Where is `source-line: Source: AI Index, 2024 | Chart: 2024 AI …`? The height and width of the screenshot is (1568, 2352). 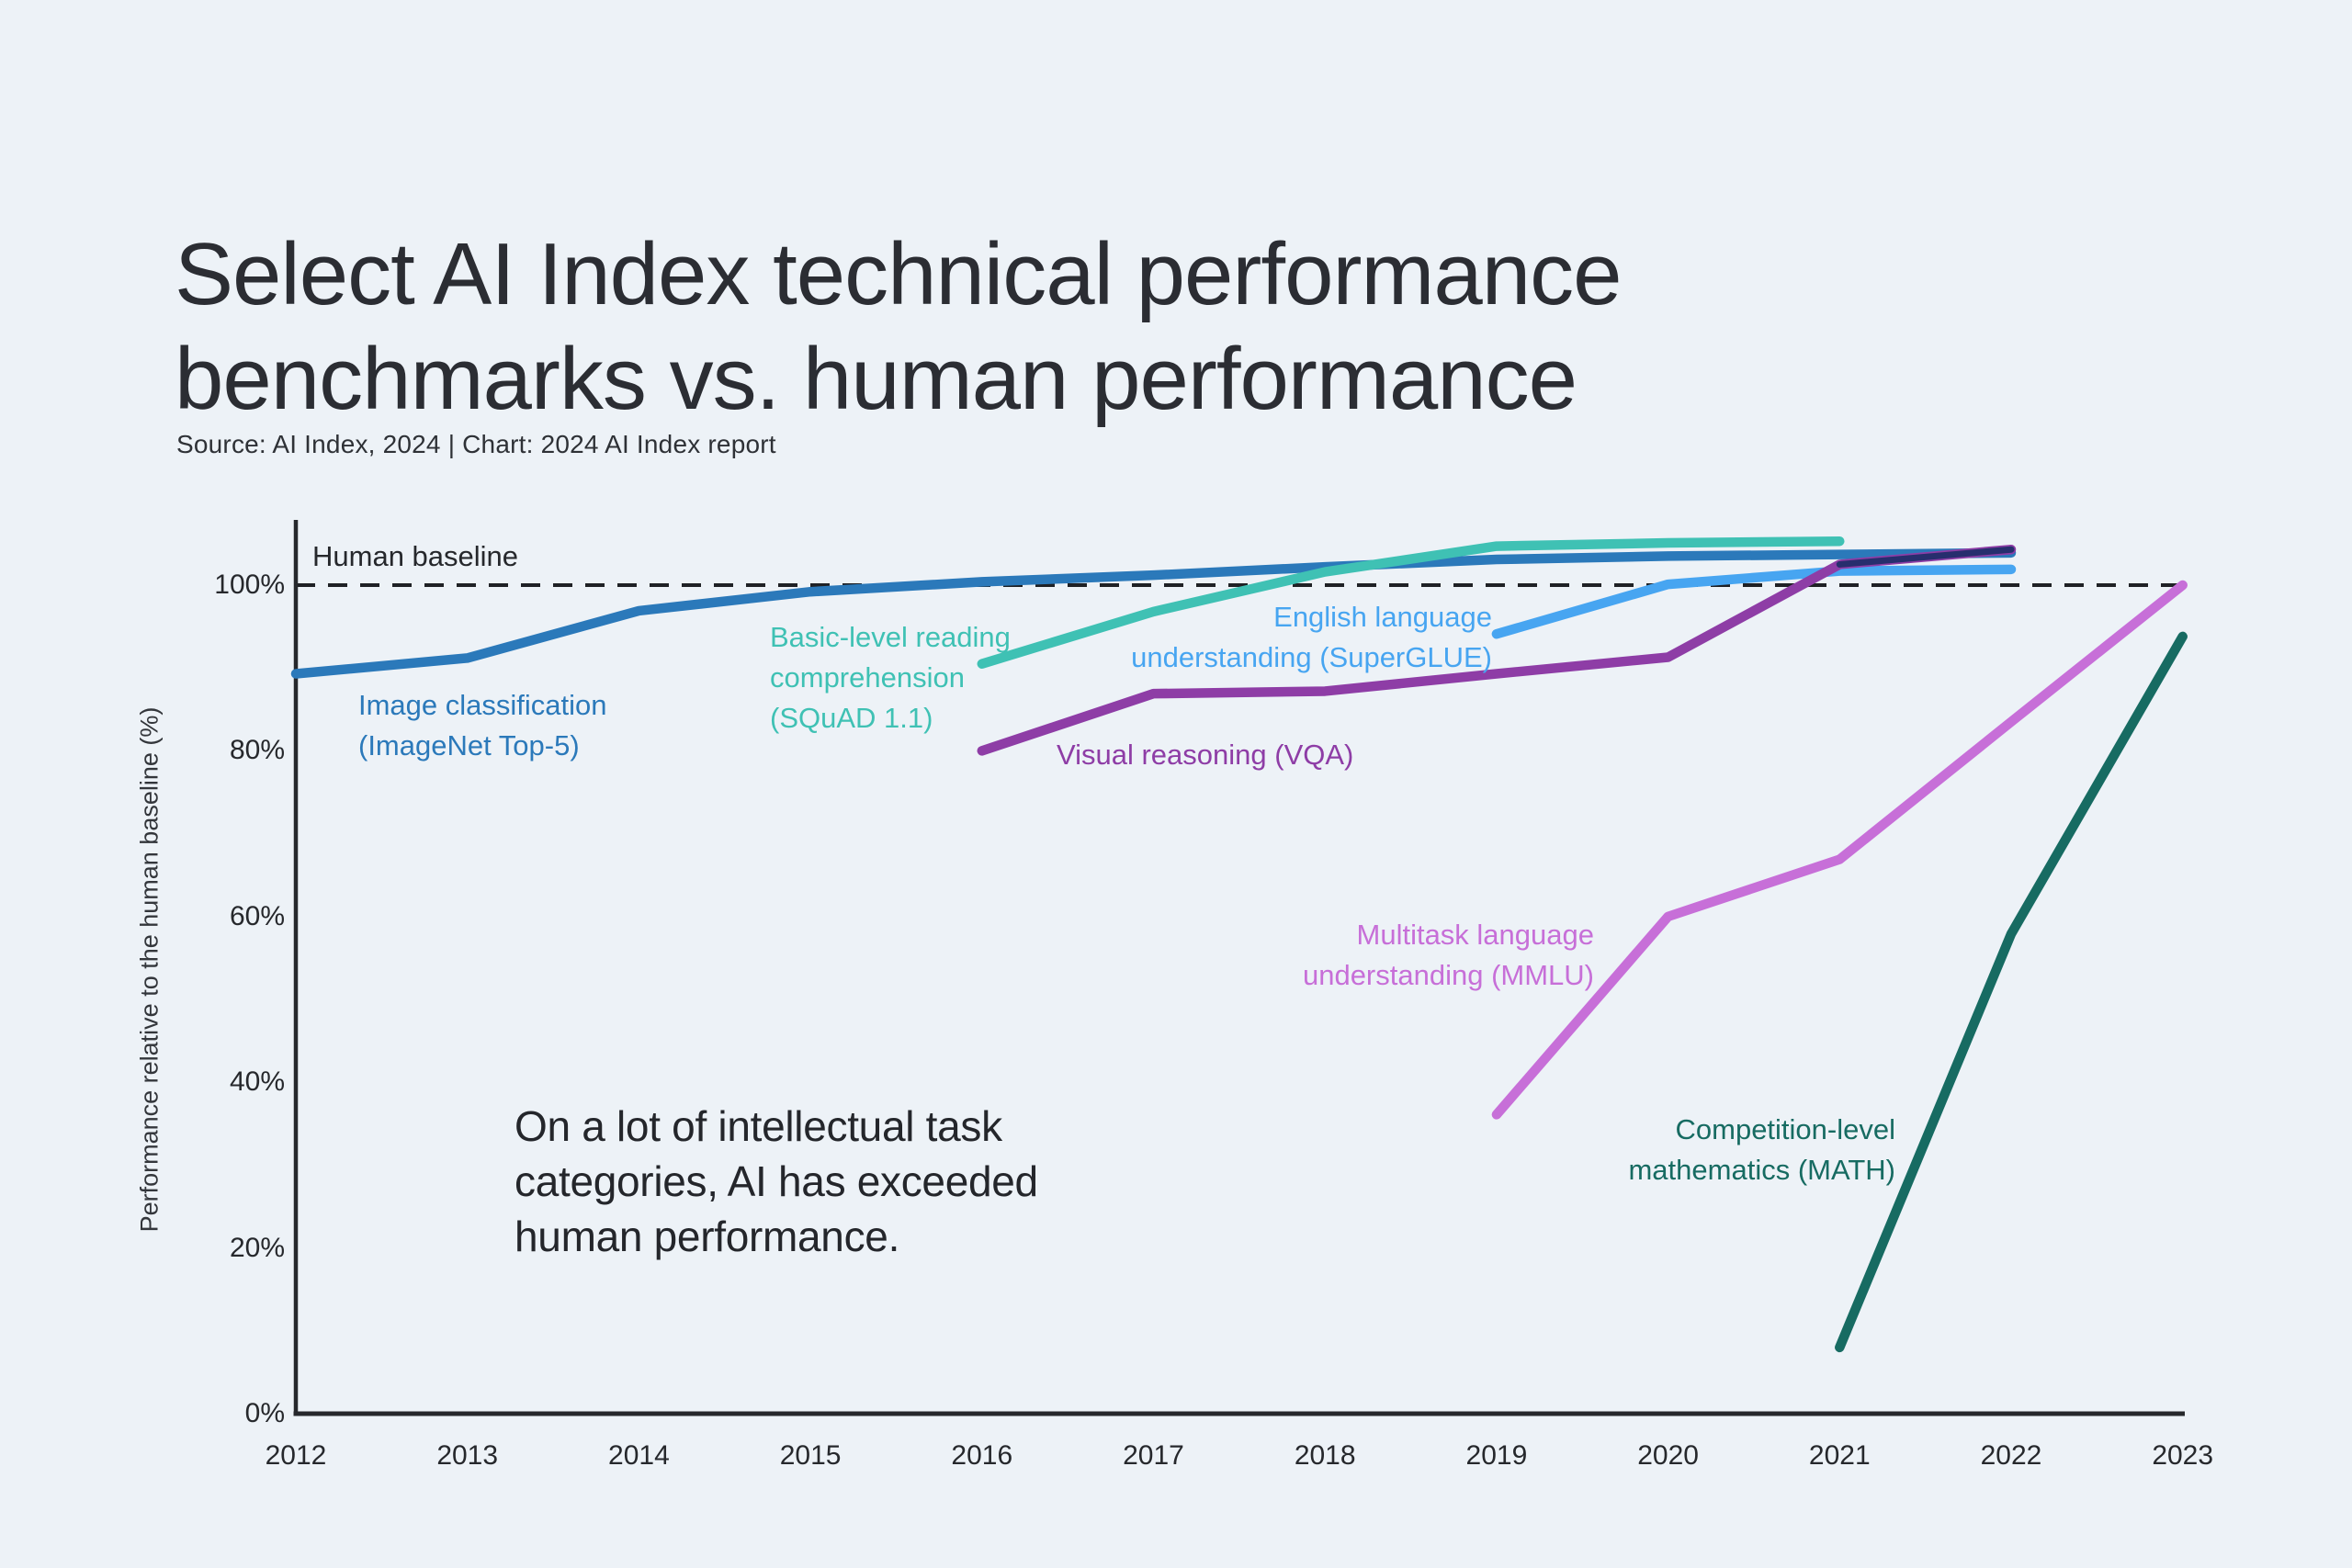
source-line: Source: AI Index, 2024 | Chart: 2024 AI … is located at coordinates (476, 444).